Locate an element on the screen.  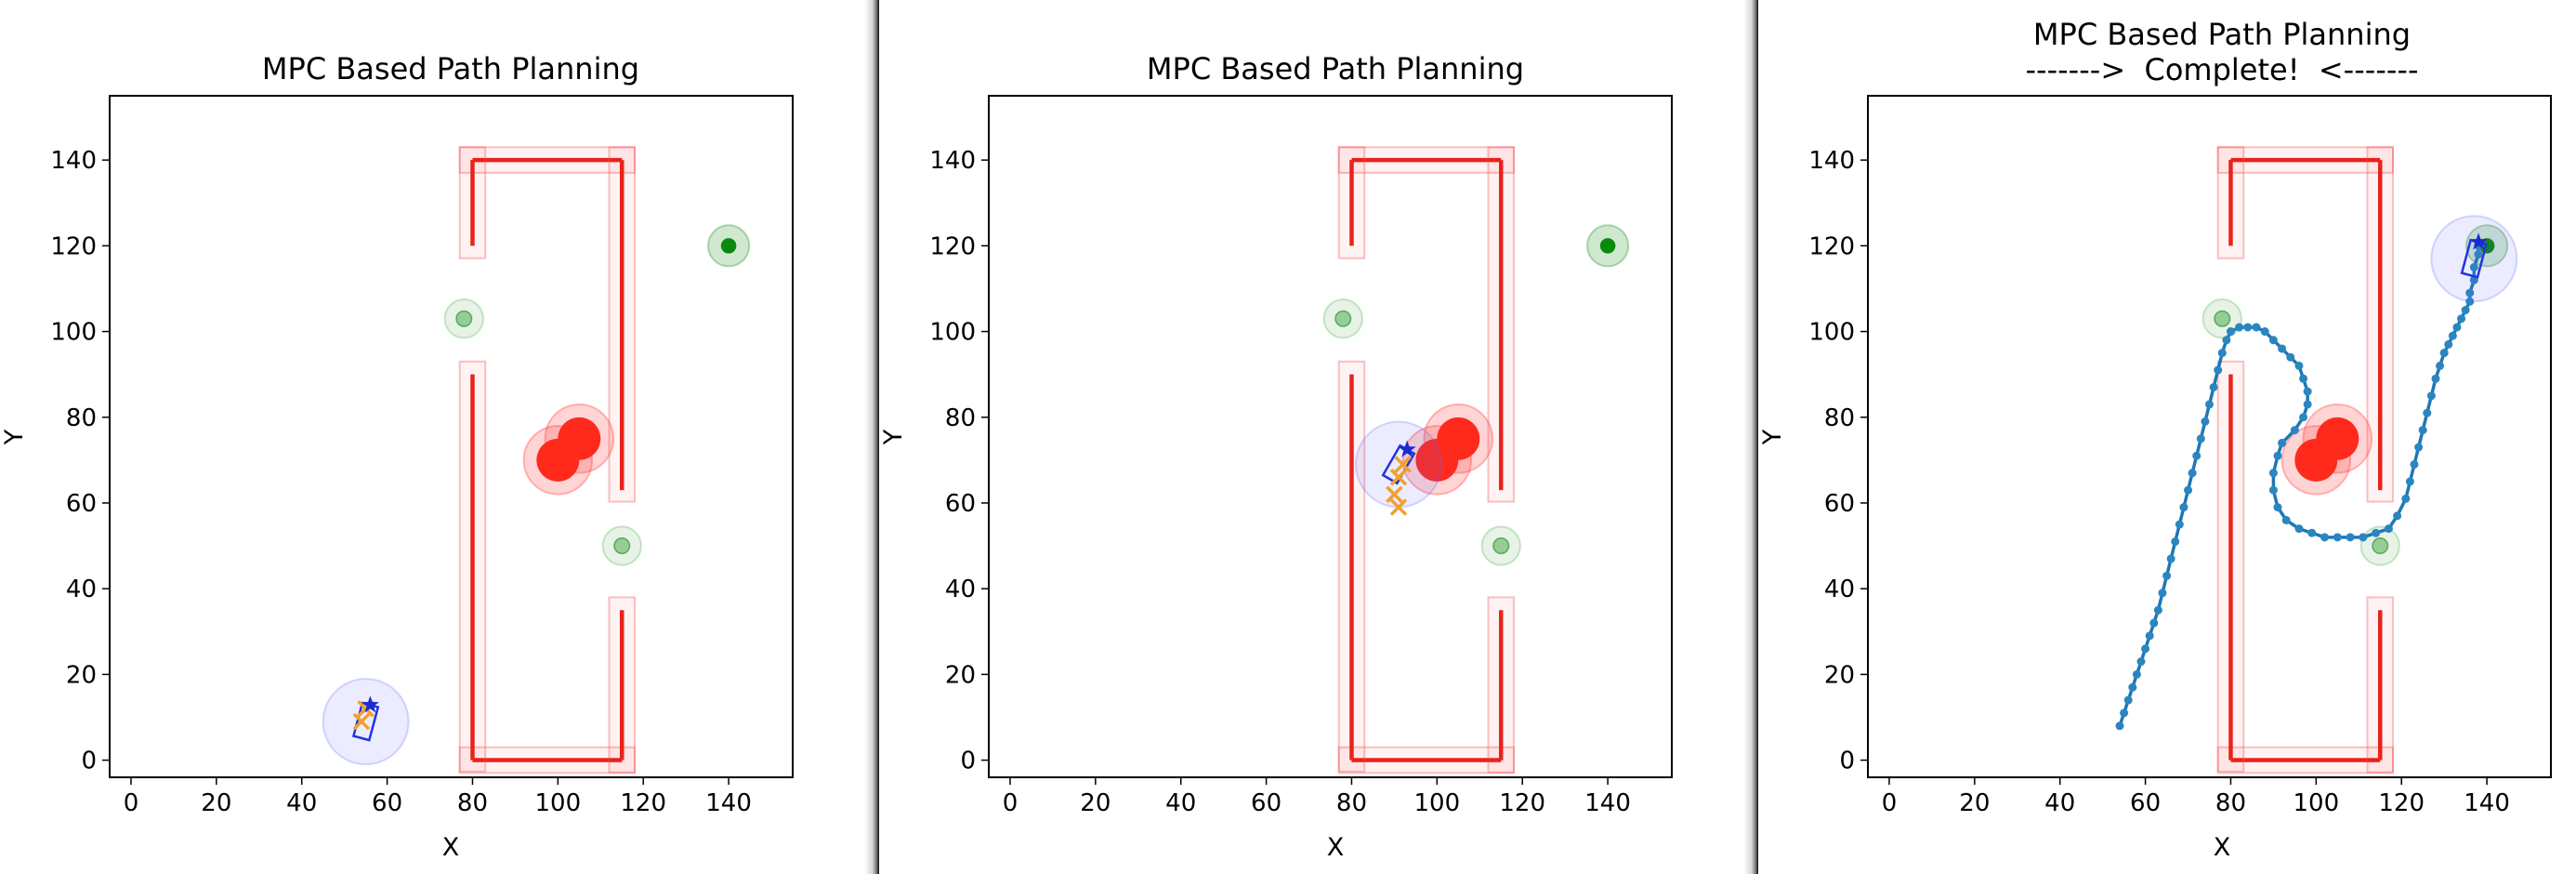
trajectory-line is located at coordinates (2299, 486).